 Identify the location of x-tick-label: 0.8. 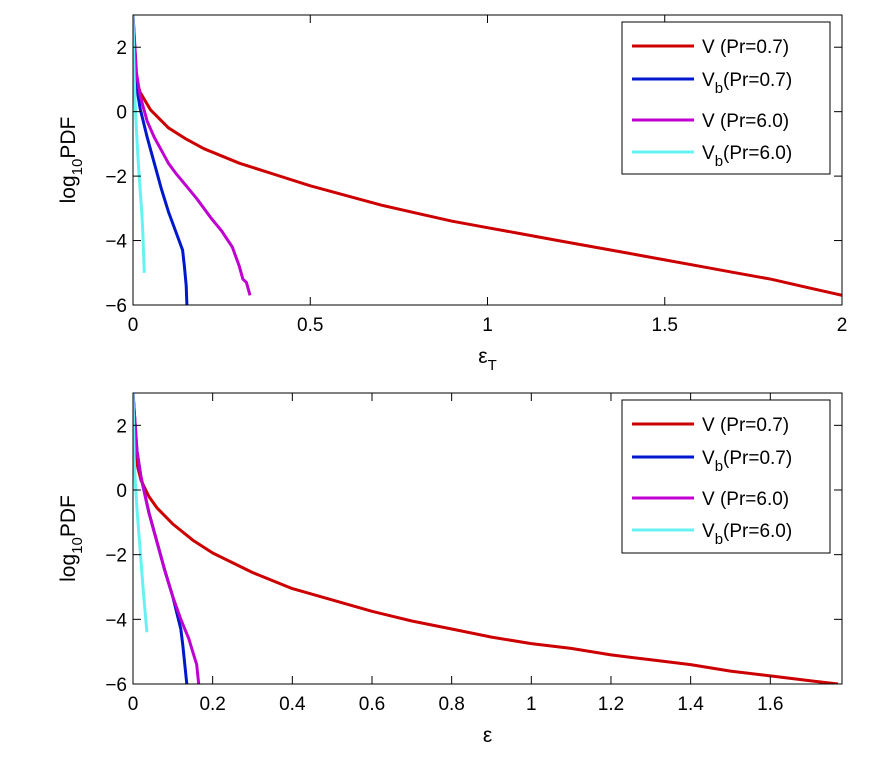
(451, 704).